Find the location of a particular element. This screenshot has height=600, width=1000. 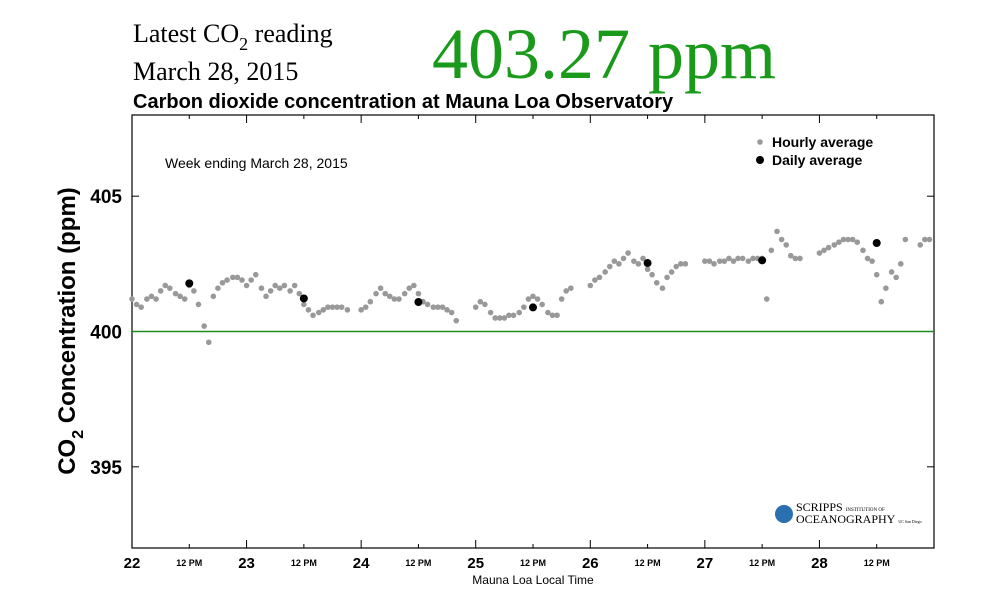

x-tick-label: 25 is located at coordinates (475, 563).